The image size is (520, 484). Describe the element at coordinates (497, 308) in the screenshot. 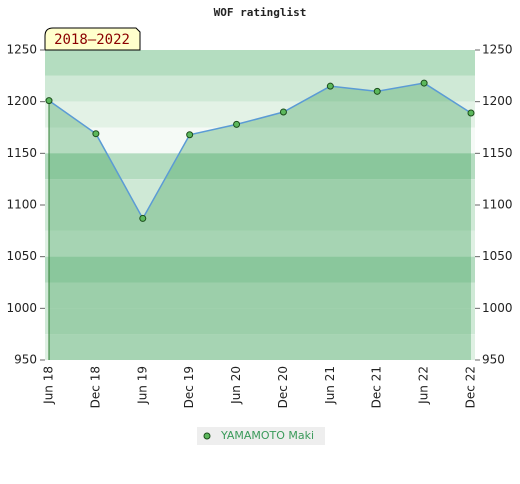

I see `y2-tick-label: 1000` at that location.